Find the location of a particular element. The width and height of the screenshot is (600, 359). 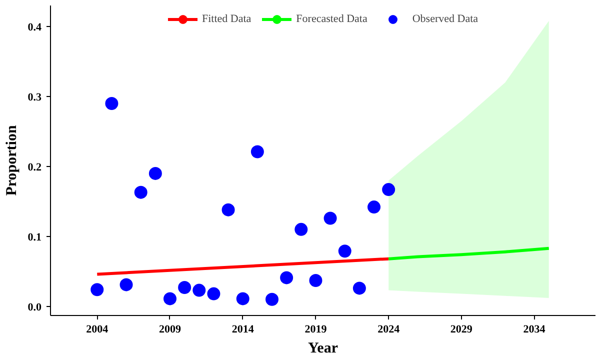

y-tick-label: 0.3 is located at coordinates (35, 97).